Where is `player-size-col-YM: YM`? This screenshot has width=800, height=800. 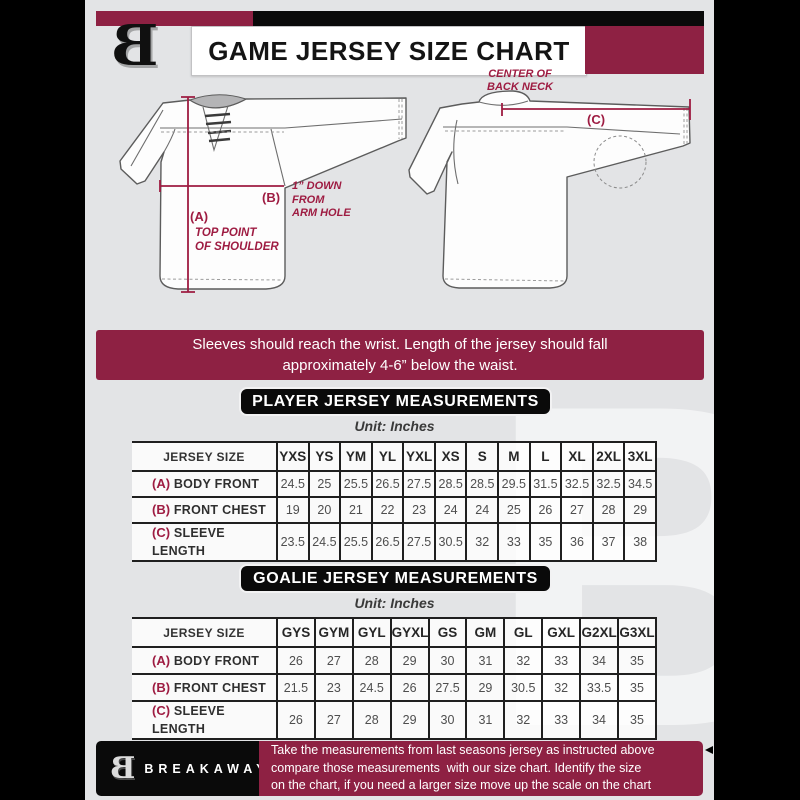 player-size-col-YM: YM is located at coordinates (355, 456).